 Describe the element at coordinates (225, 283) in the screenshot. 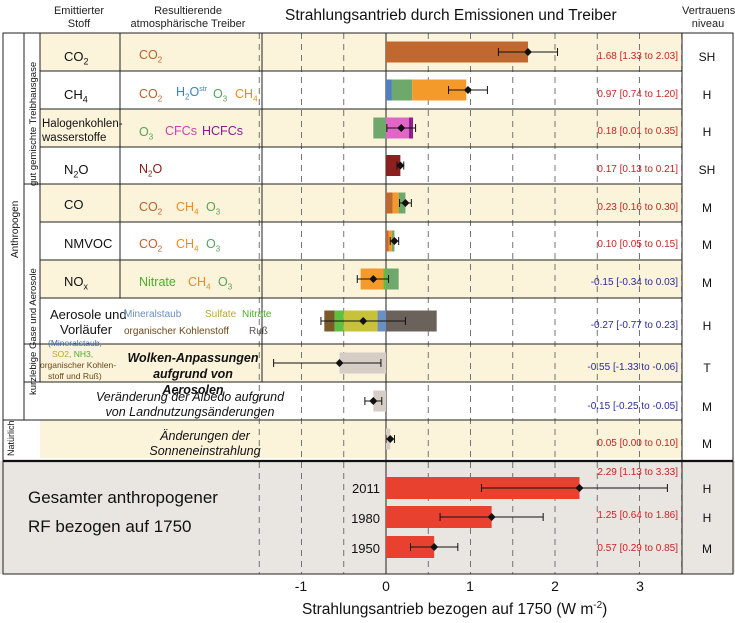

I see `driver-o3-row7: O3` at that location.